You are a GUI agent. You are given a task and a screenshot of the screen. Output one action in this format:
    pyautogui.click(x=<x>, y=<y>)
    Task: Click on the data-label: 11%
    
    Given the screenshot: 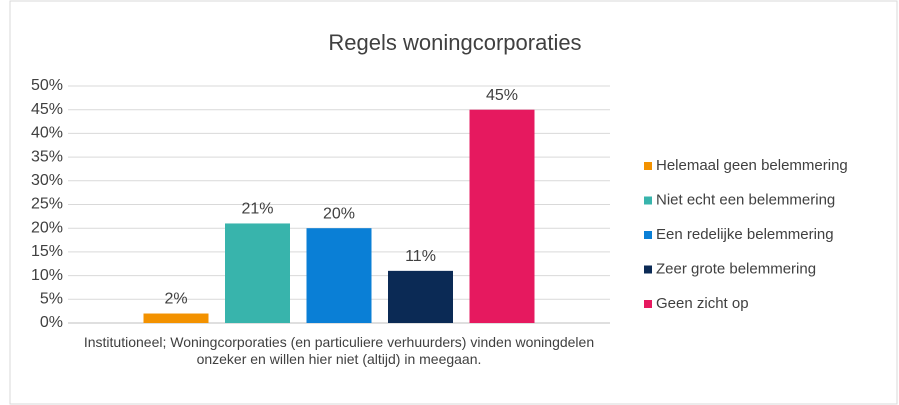 What is the action you would take?
    pyautogui.click(x=420, y=256)
    